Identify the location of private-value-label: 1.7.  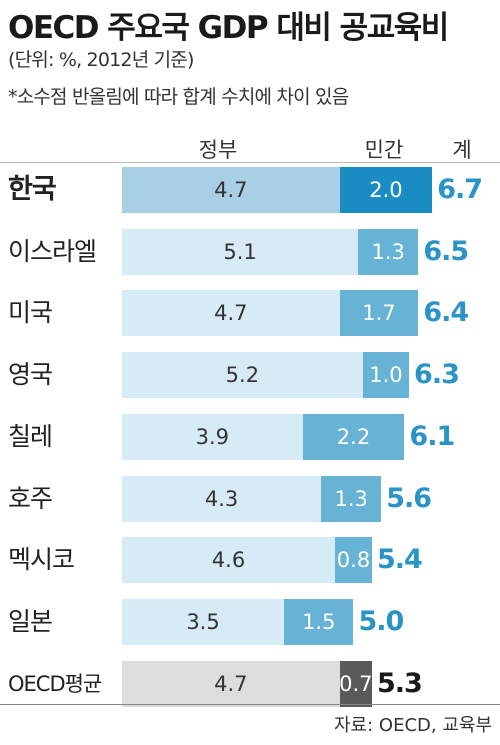
(379, 313).